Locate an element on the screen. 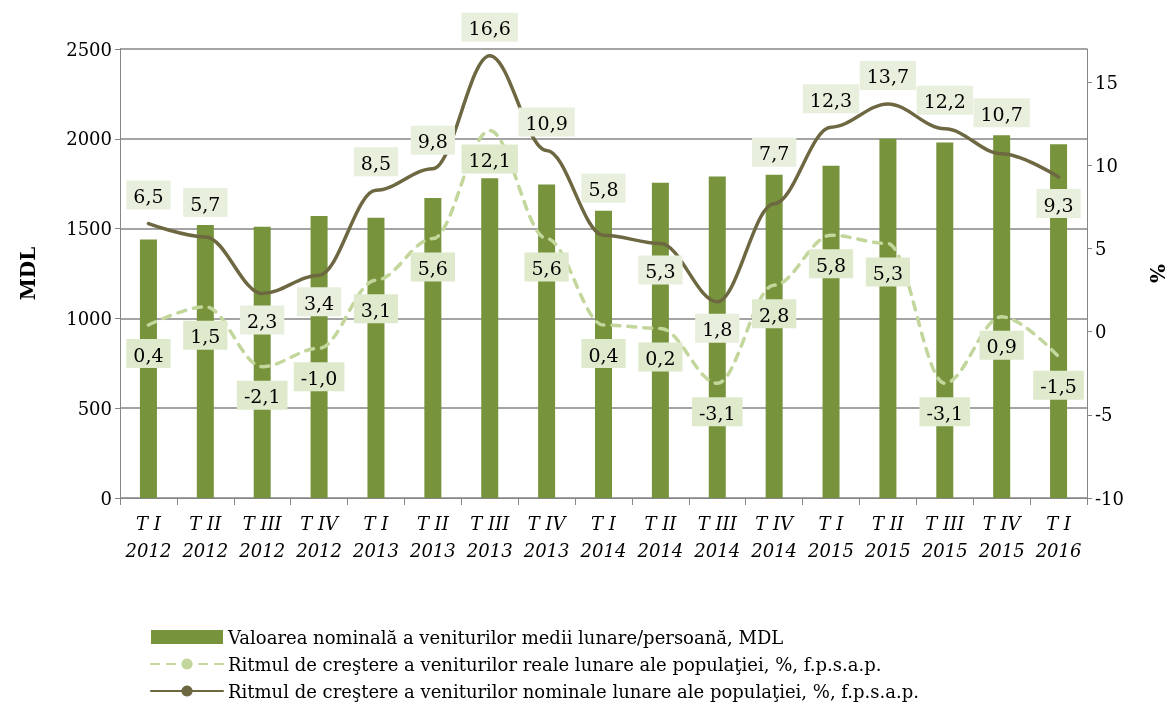 The width and height of the screenshot is (1175, 713). y-tick-label: 500 is located at coordinates (94, 408).